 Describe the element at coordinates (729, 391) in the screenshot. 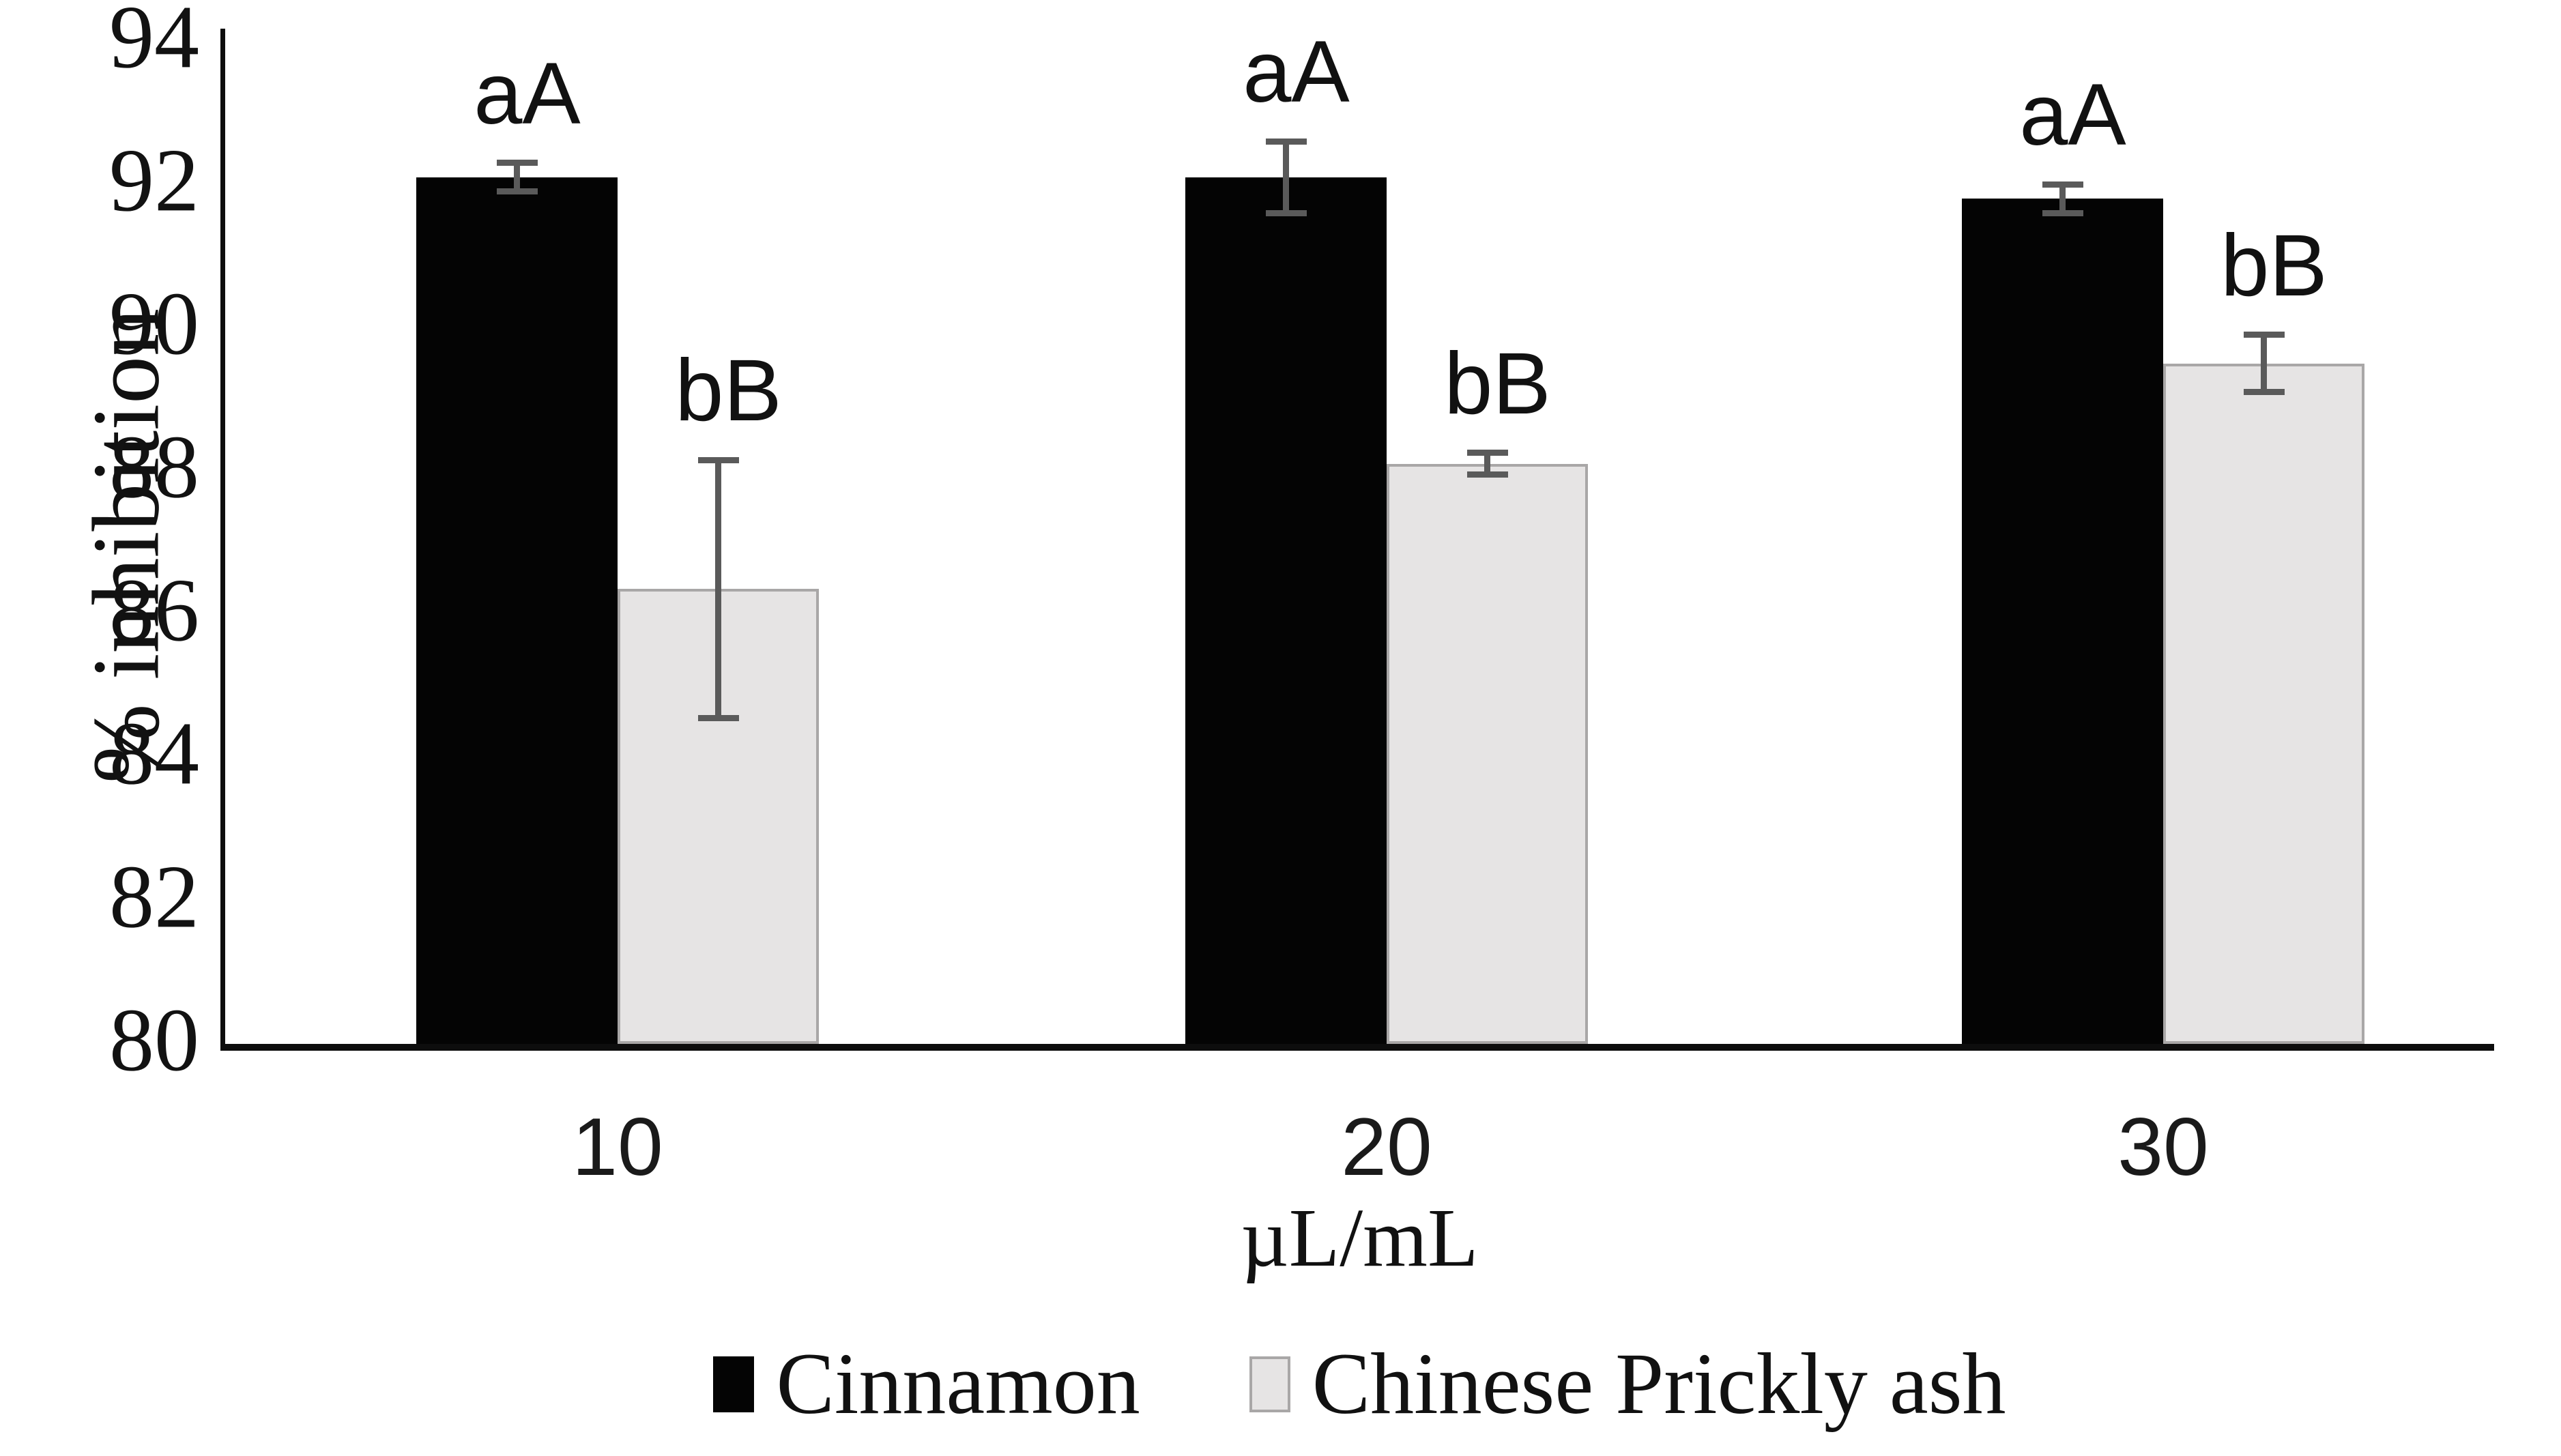

I see `significance-label-chinese-prickly-ash-10: bB` at that location.